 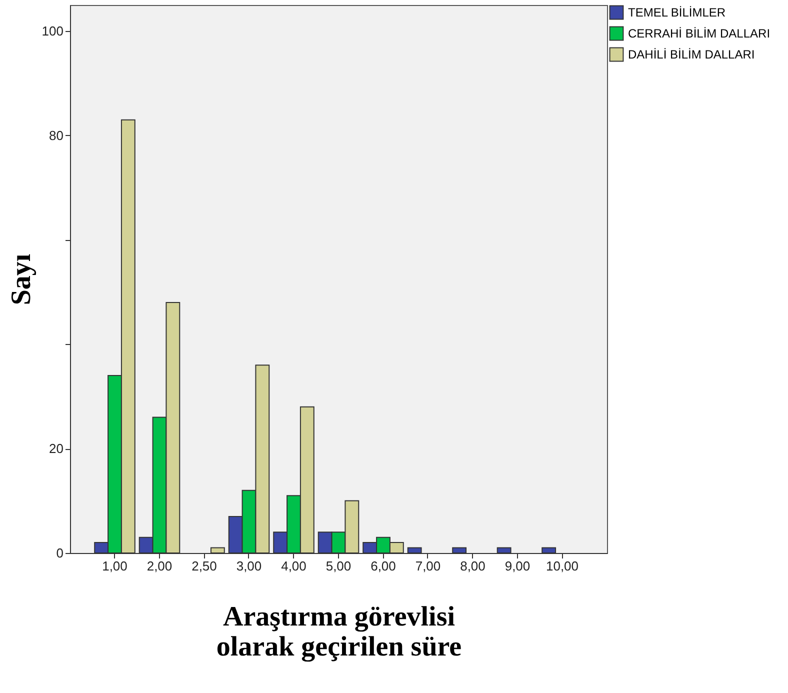 I want to click on x-tick-label: 2,50, so click(x=204, y=566).